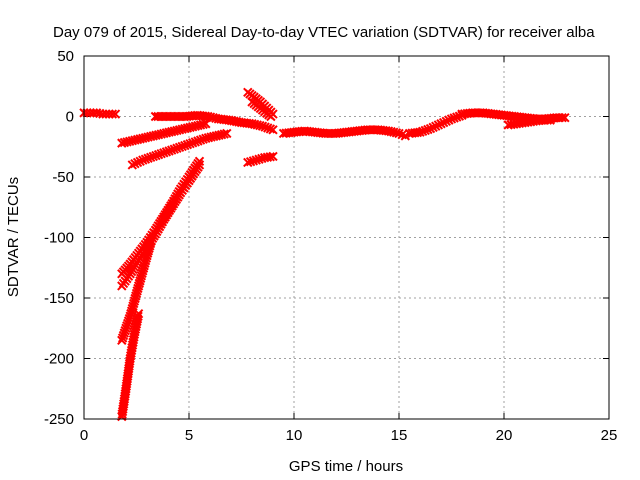 This screenshot has width=640, height=480. What do you see at coordinates (504, 435) in the screenshot?
I see `x-tick-label: 20` at bounding box center [504, 435].